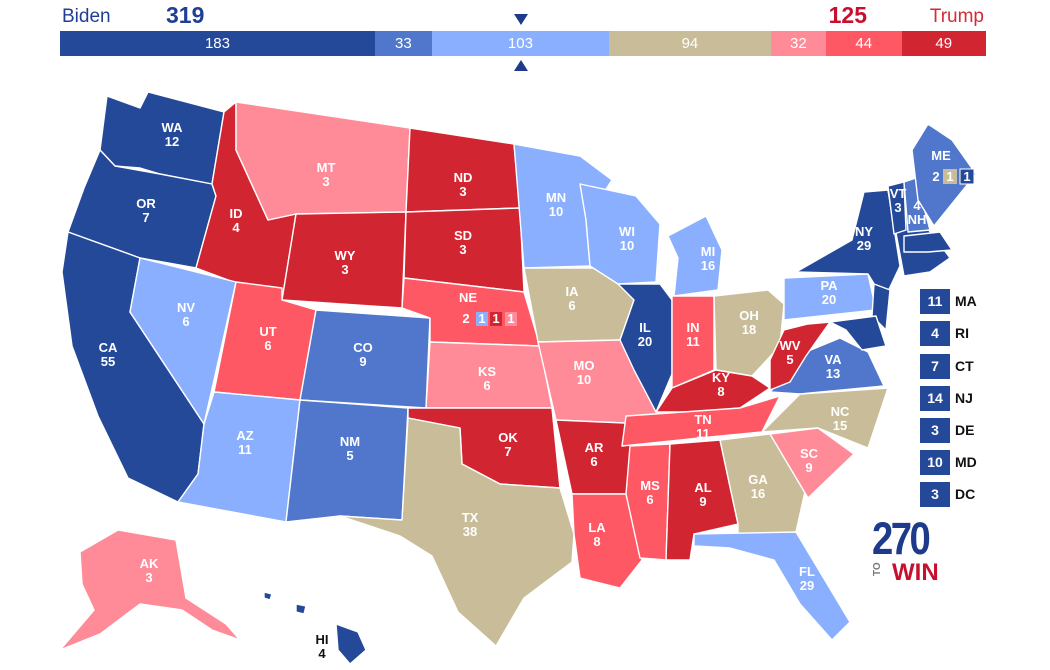  I want to click on small-state-label-MD: MD, so click(966, 462).